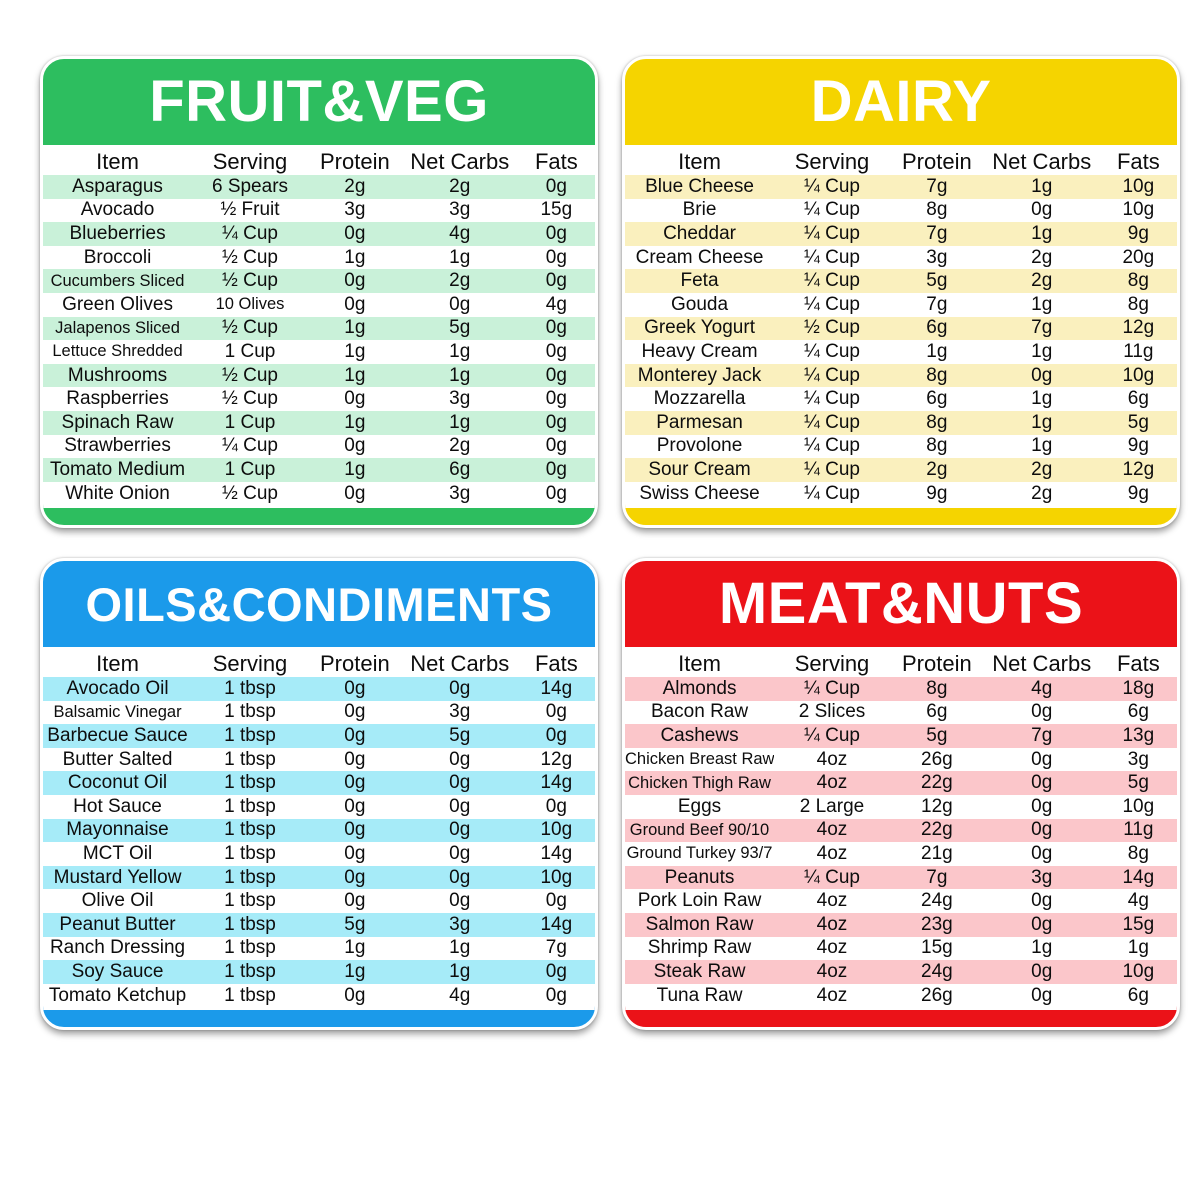  Describe the element at coordinates (250, 735) in the screenshot. I see `serving-cell: 1 tbsp` at that location.